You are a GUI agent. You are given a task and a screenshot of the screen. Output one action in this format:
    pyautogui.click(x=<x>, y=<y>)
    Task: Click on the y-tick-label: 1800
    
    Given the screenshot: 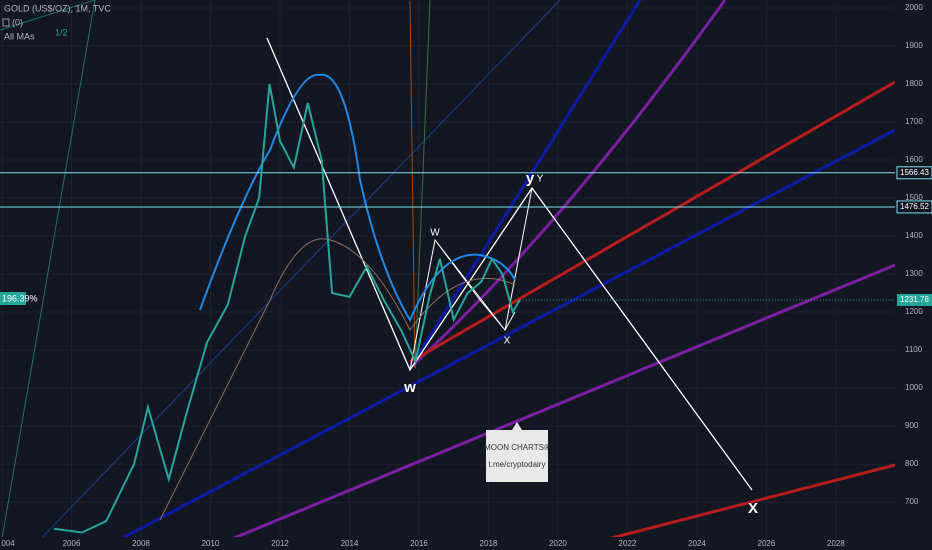 What is the action you would take?
    pyautogui.click(x=914, y=83)
    